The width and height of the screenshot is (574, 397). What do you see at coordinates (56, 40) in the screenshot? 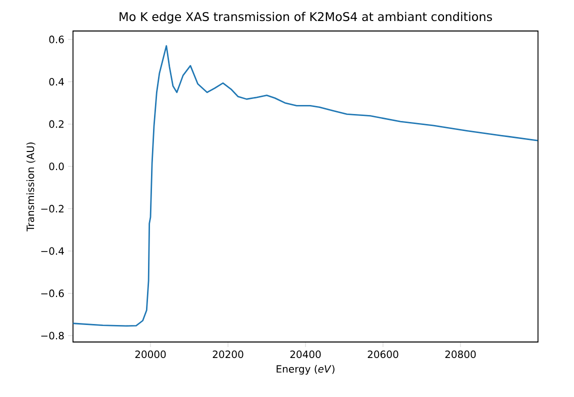
I see `y-tick-label: 0.6` at bounding box center [56, 40].